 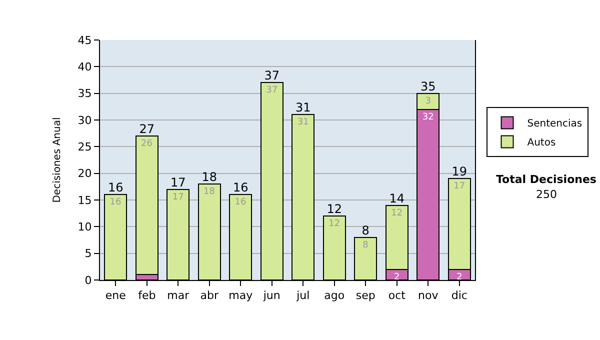 I want to click on x-tick-label: jun, so click(x=271, y=295).